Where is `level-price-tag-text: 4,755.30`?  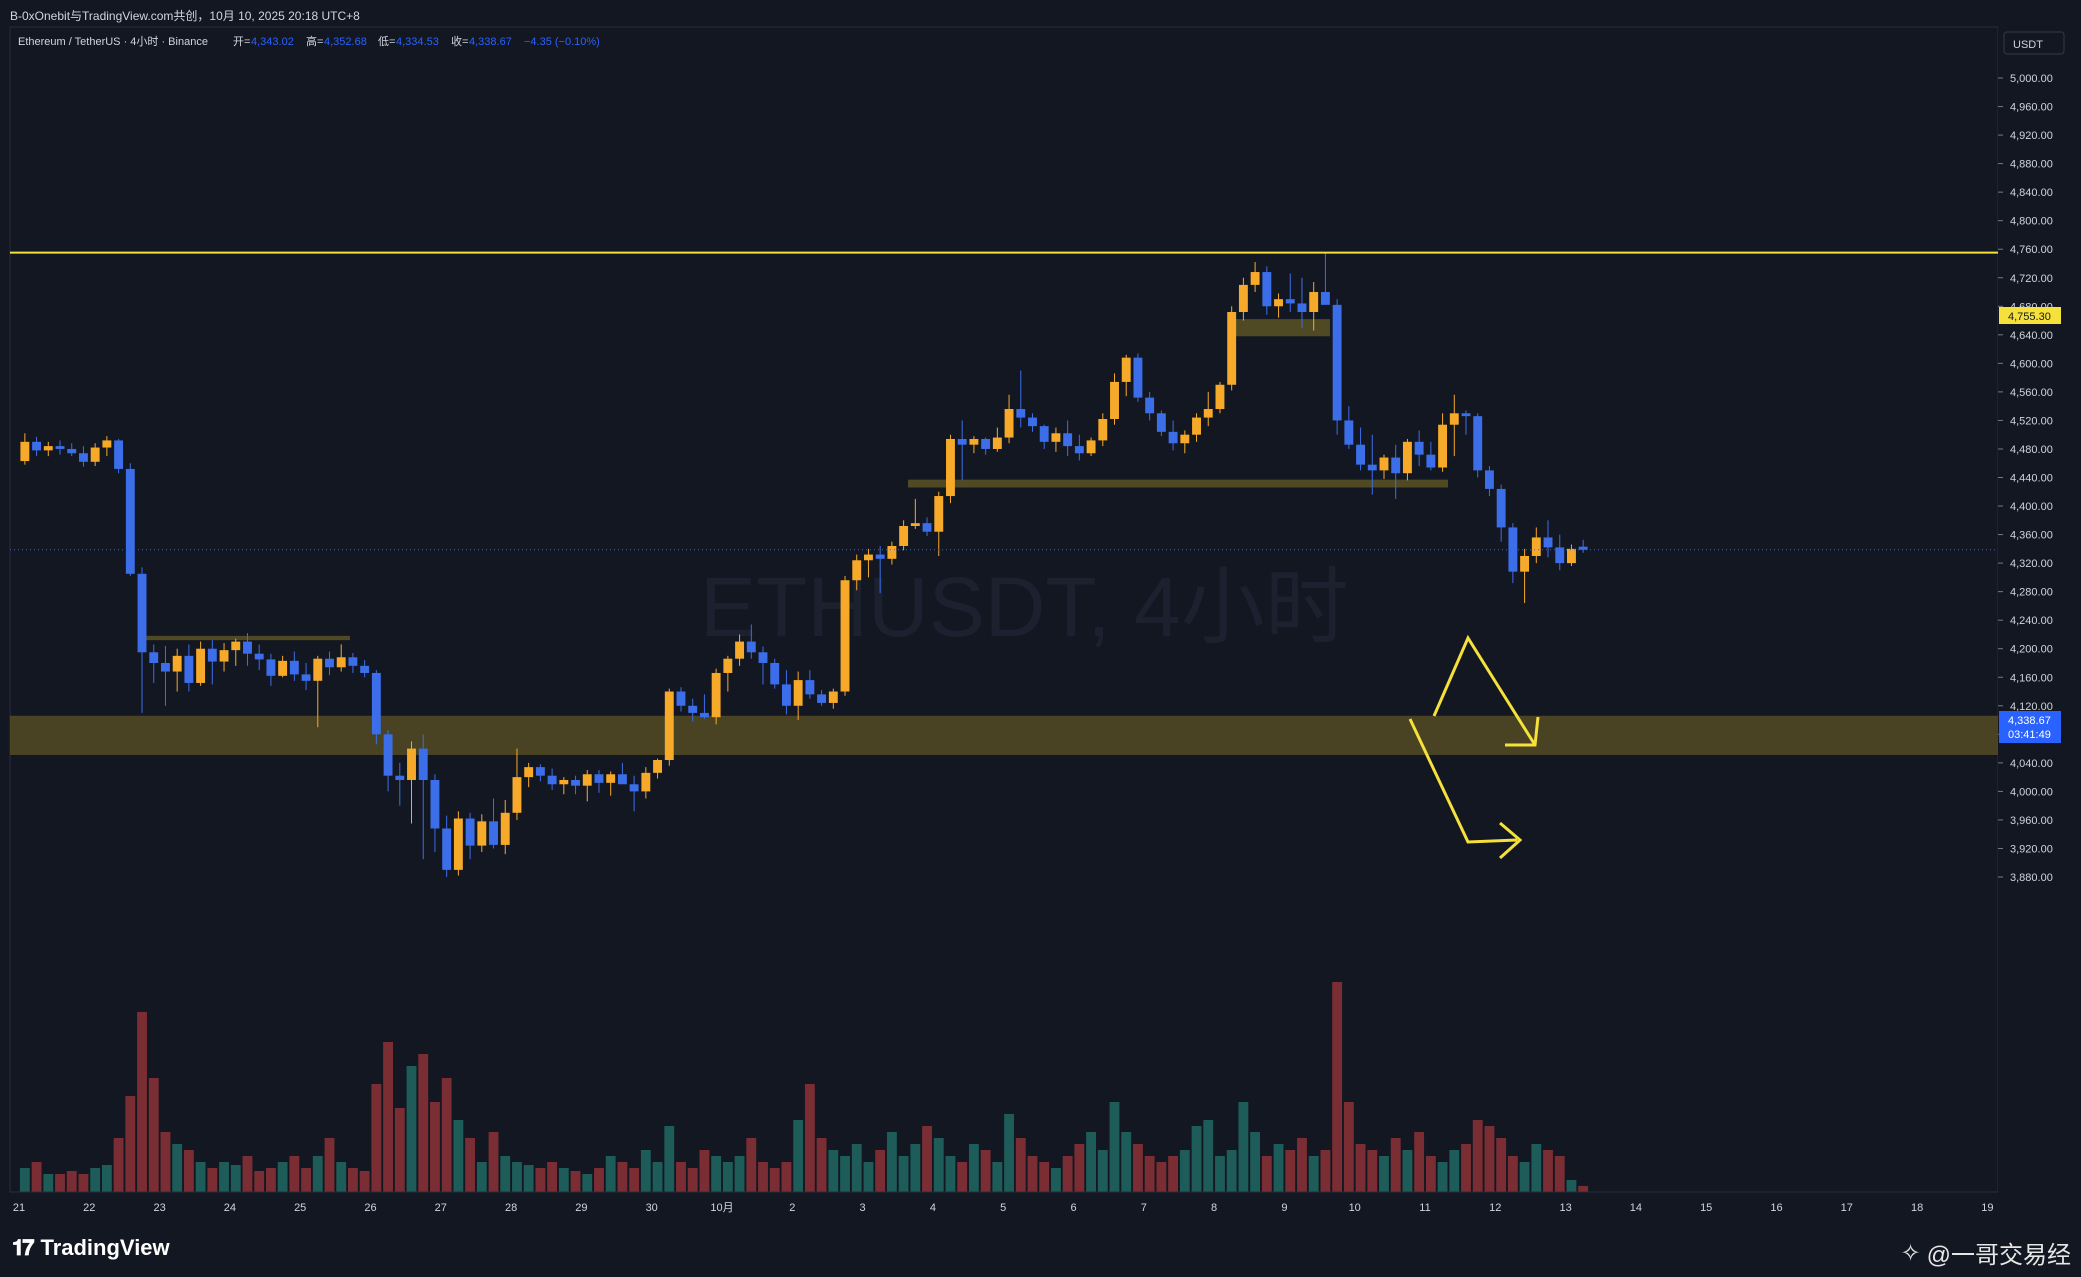
level-price-tag-text: 4,755.30 is located at coordinates (2029, 317).